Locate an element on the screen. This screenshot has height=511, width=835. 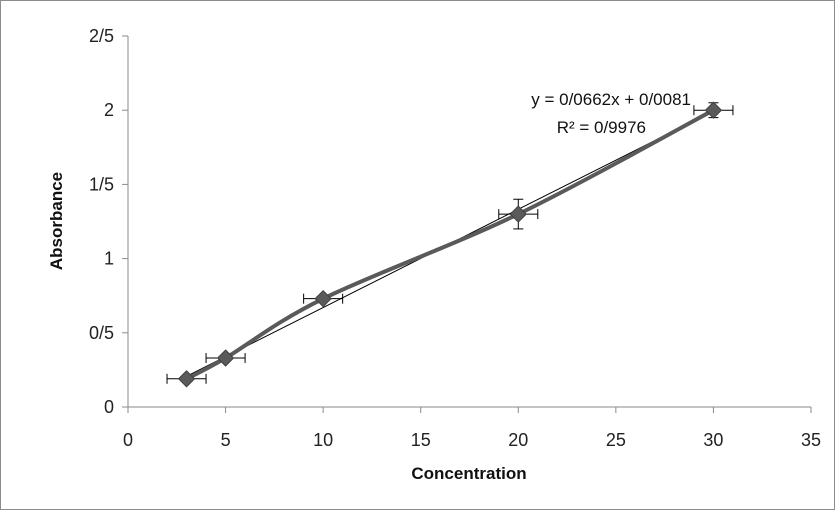
y-tick-label: 0 is located at coordinates (109, 407).